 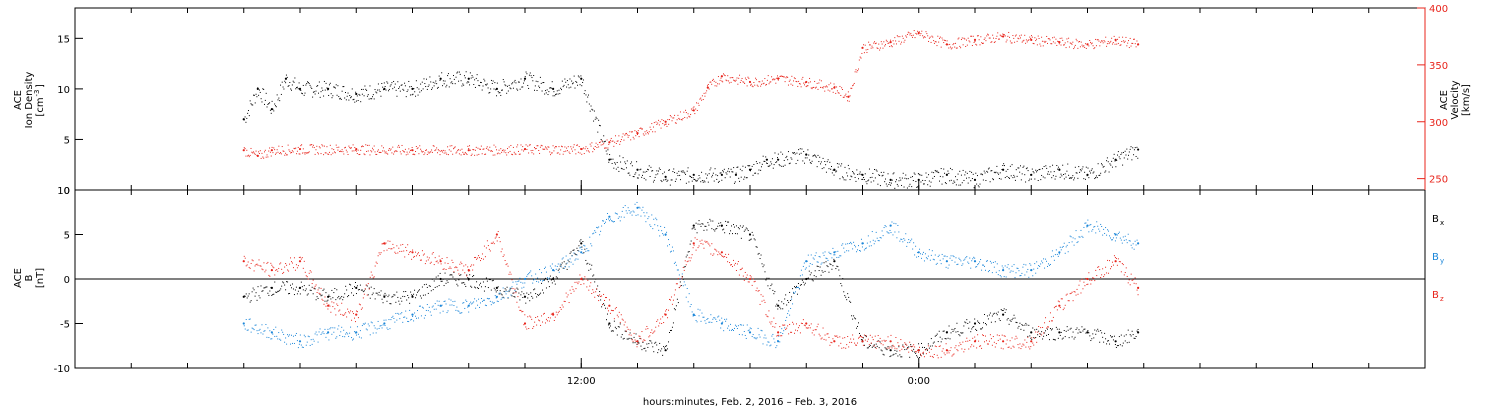 I want to click on bz-point, so click(x=356, y=314).